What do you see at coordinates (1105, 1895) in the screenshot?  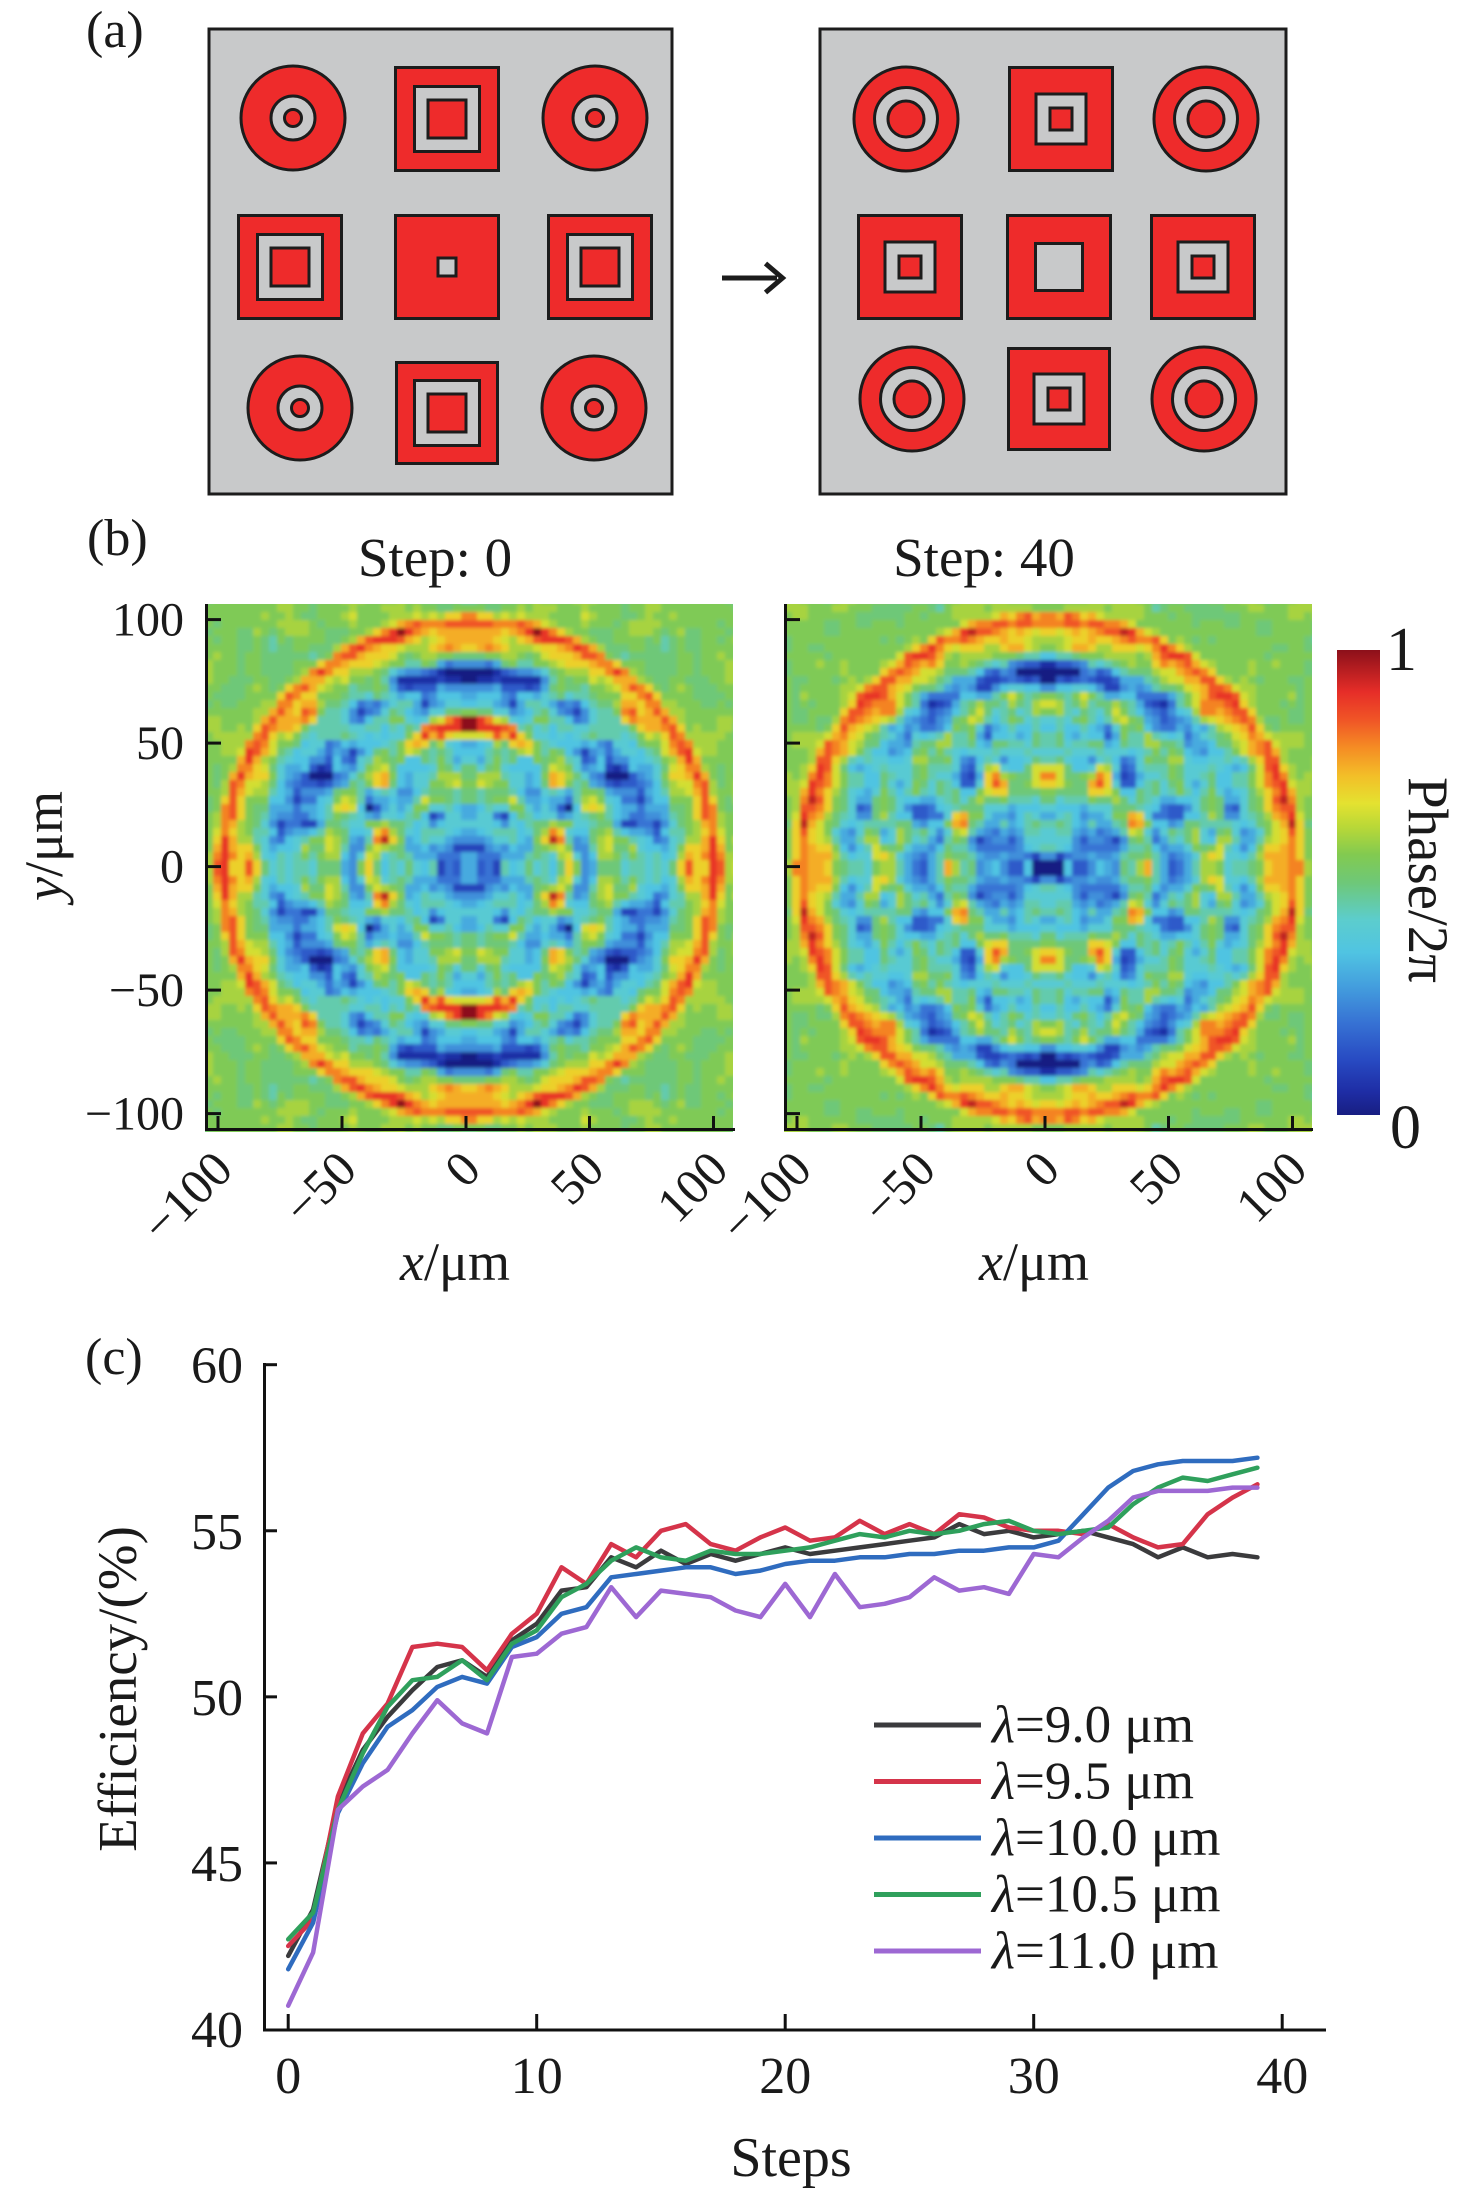 I see `svg-text: λ=10.5 μm` at bounding box center [1105, 1895].